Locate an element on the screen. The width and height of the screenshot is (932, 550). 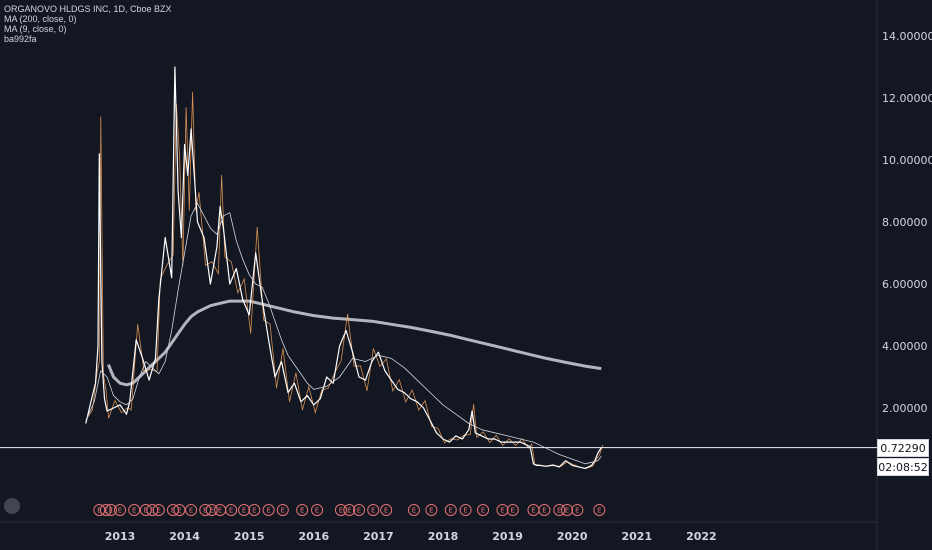
x-tick-label: 2021 is located at coordinates (636, 536).